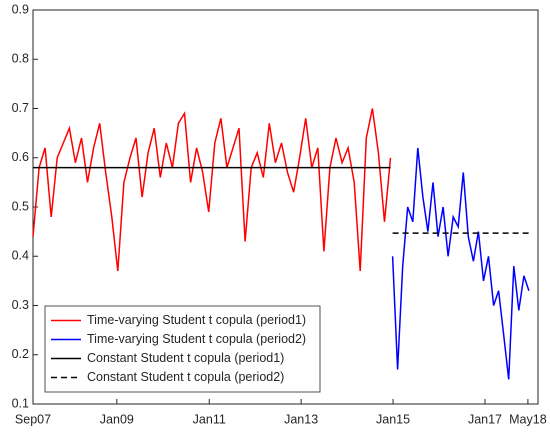 The height and width of the screenshot is (436, 550). What do you see at coordinates (460, 263) in the screenshot?
I see `series-line` at bounding box center [460, 263].